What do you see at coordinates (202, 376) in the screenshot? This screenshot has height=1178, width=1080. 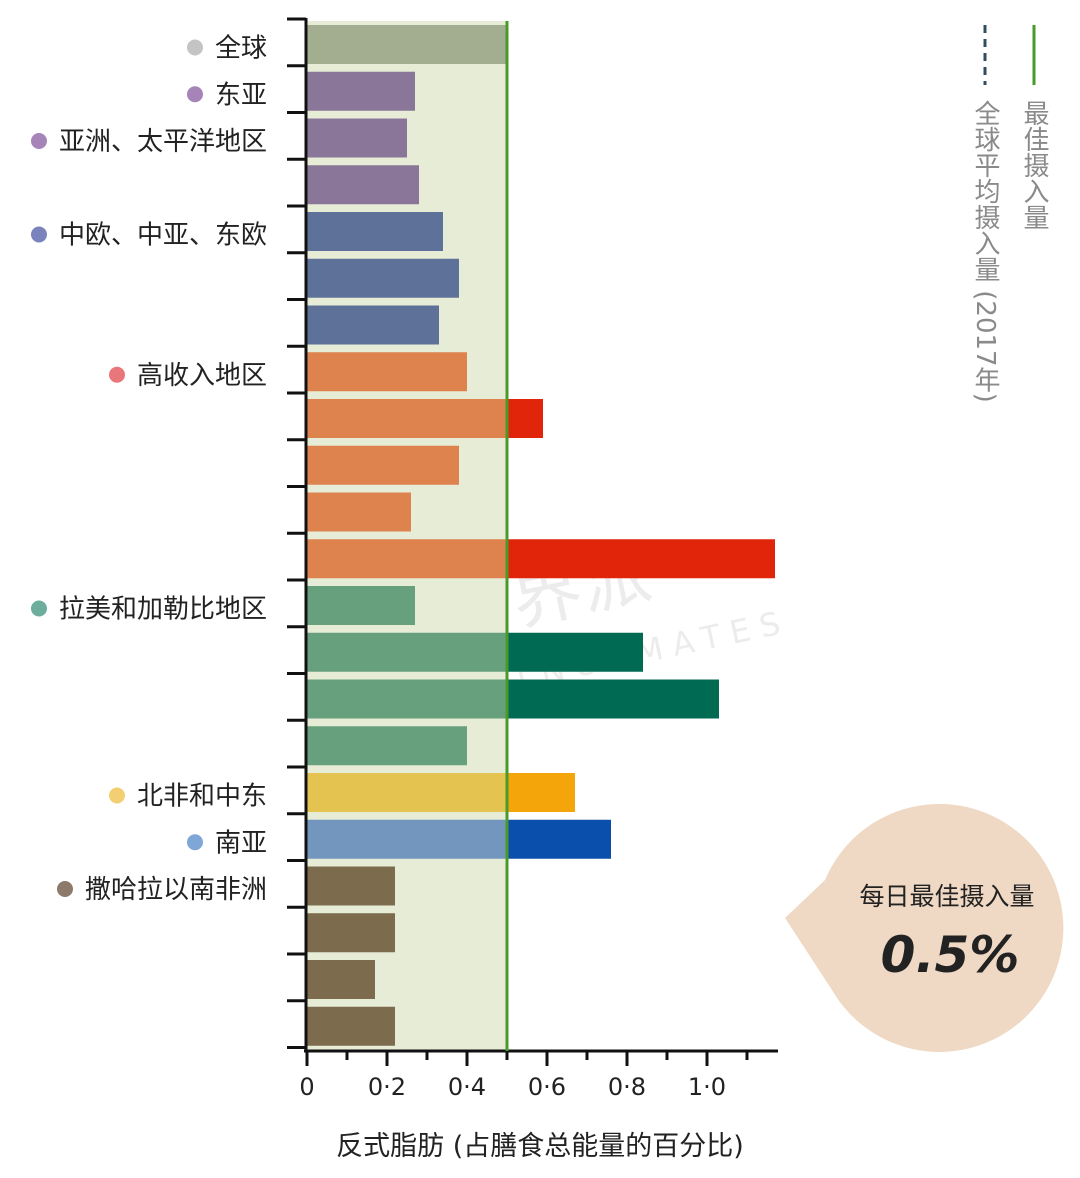 I see `region-label: 高收入地区` at bounding box center [202, 376].